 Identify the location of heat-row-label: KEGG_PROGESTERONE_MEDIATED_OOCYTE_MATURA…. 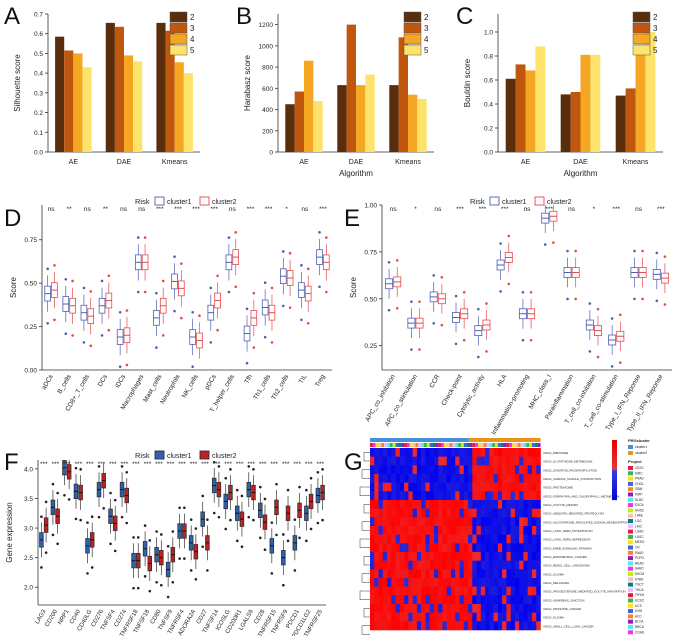
(585, 592).